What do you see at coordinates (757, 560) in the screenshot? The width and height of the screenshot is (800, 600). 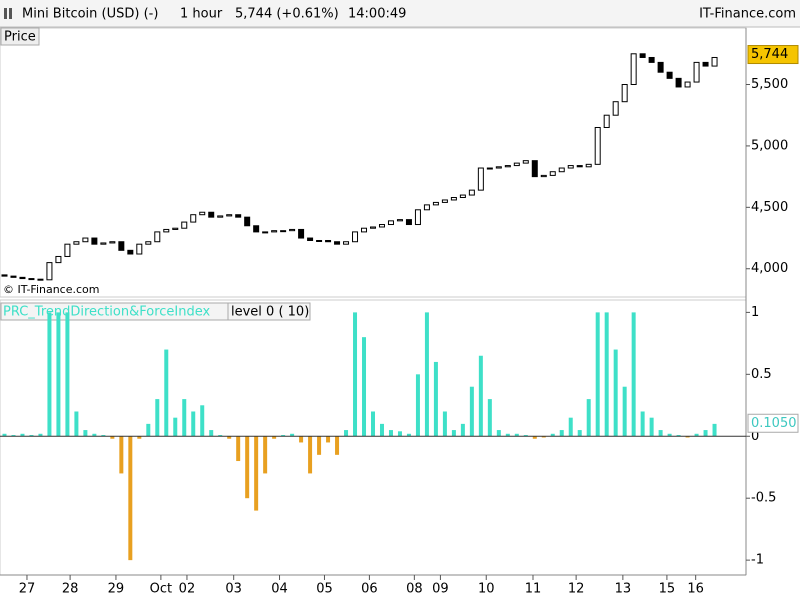 I see `y-tick-label: -1` at bounding box center [757, 560].